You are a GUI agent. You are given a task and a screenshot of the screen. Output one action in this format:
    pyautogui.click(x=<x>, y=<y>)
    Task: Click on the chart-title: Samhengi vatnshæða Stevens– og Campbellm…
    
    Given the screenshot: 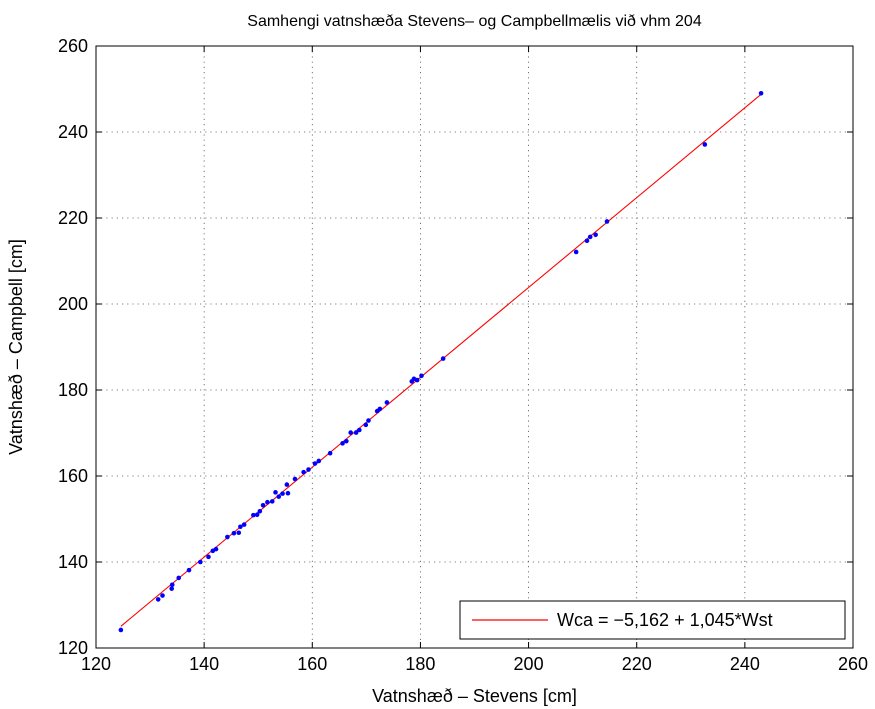 What is the action you would take?
    pyautogui.click(x=474, y=21)
    